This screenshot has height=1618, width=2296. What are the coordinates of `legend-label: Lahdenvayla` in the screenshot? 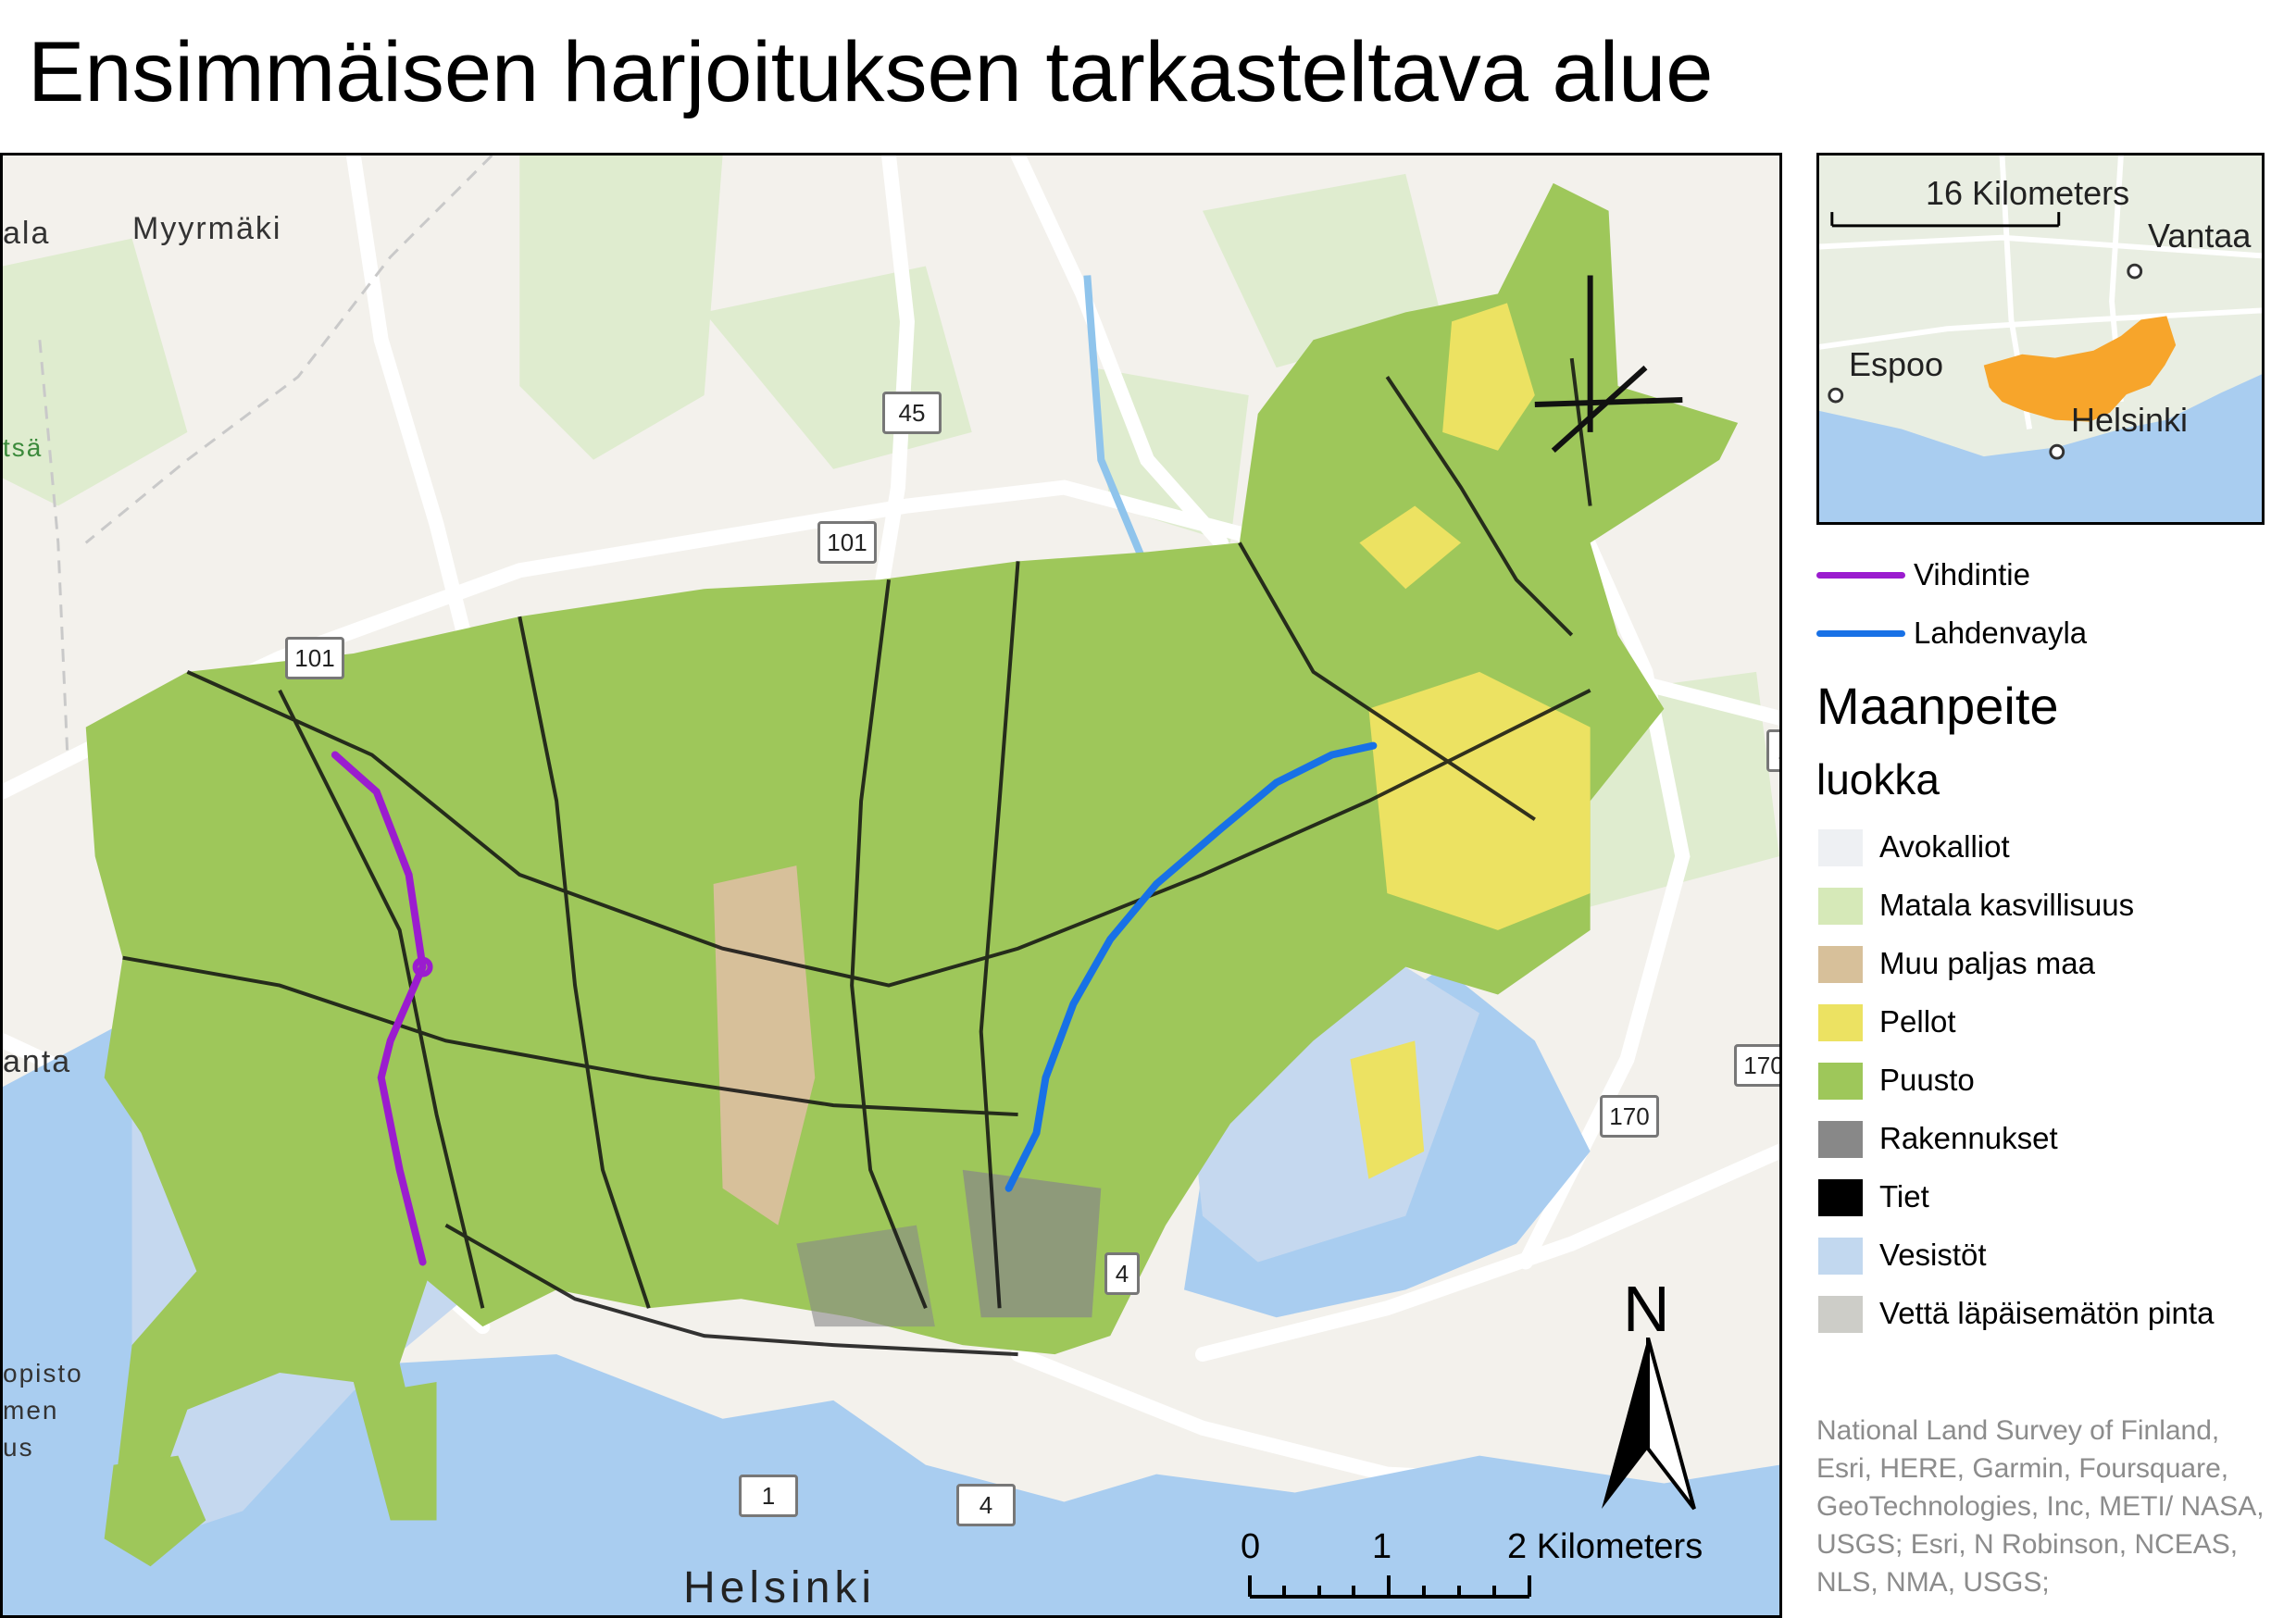 It's located at (2001, 633).